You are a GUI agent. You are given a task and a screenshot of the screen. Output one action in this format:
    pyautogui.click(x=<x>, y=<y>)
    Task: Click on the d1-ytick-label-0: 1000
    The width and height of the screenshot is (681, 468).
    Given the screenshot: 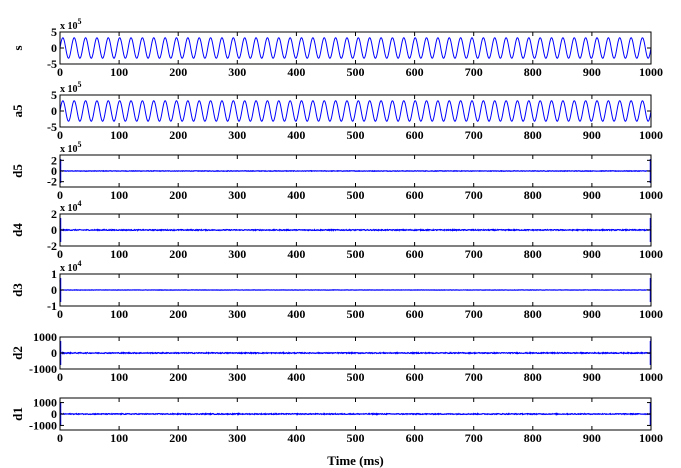 What is the action you would take?
    pyautogui.click(x=45, y=403)
    